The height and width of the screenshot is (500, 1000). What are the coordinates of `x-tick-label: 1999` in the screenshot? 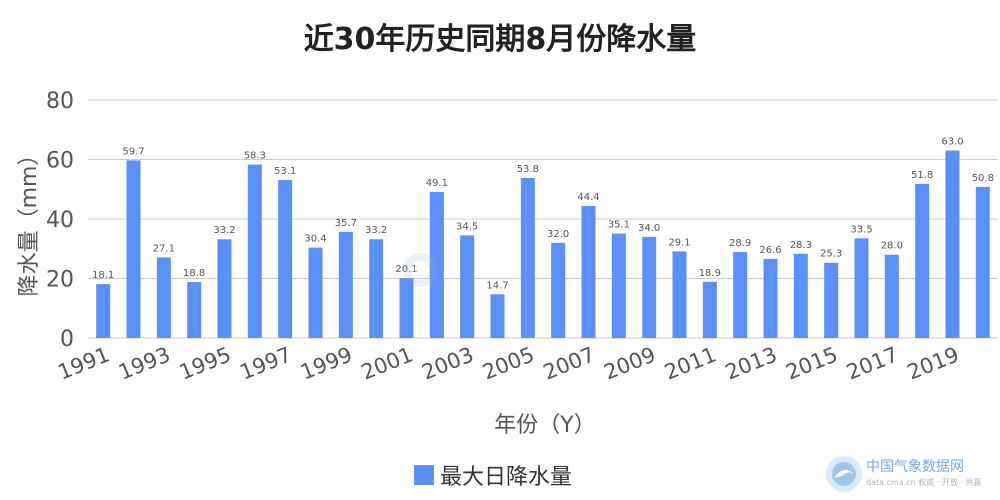 It's located at (326, 363).